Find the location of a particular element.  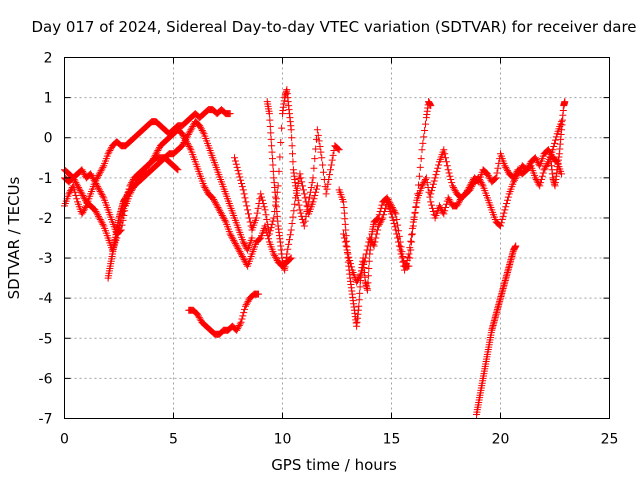

y-tick-label: -3 is located at coordinates (46, 259).